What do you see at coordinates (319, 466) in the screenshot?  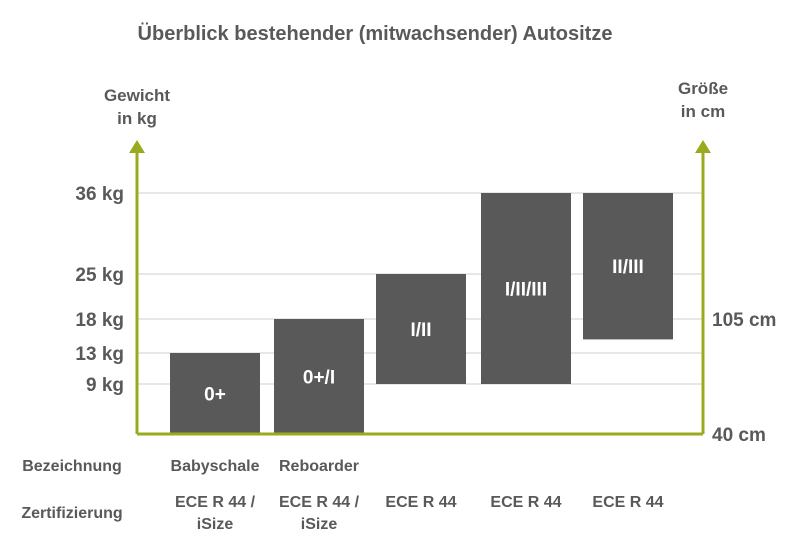 I see `bezeichnung-cell: Reboarder` at bounding box center [319, 466].